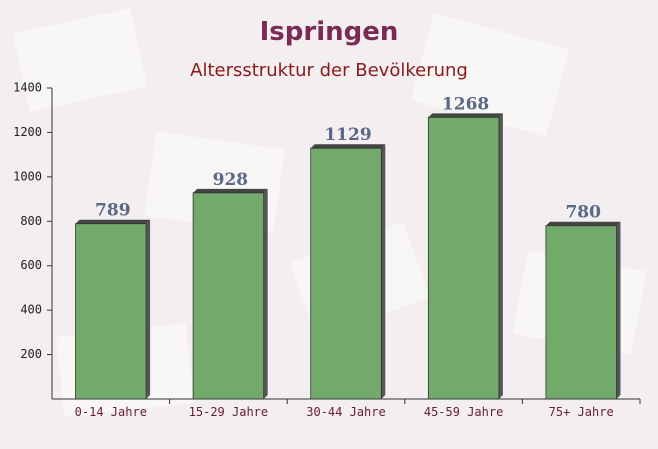  I want to click on y-tick-label: 600, so click(31, 265).